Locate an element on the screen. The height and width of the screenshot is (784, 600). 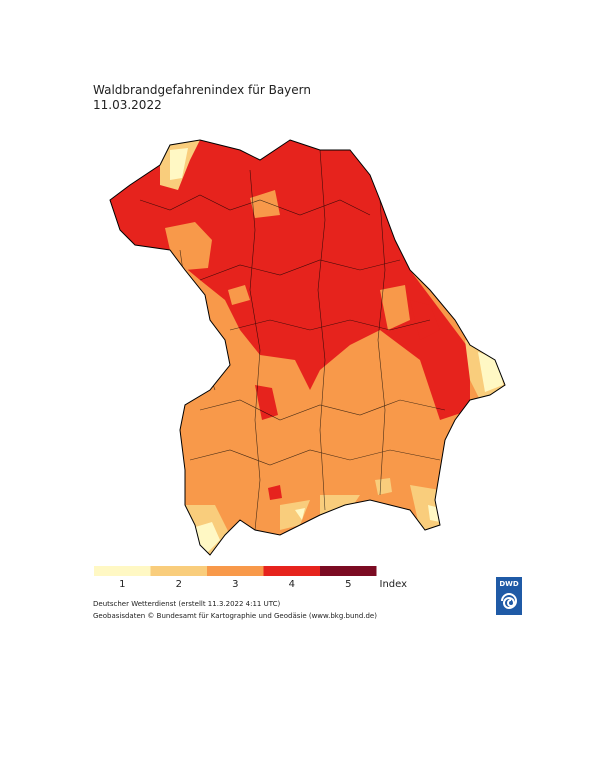
legend-label: 1 is located at coordinates (122, 584).